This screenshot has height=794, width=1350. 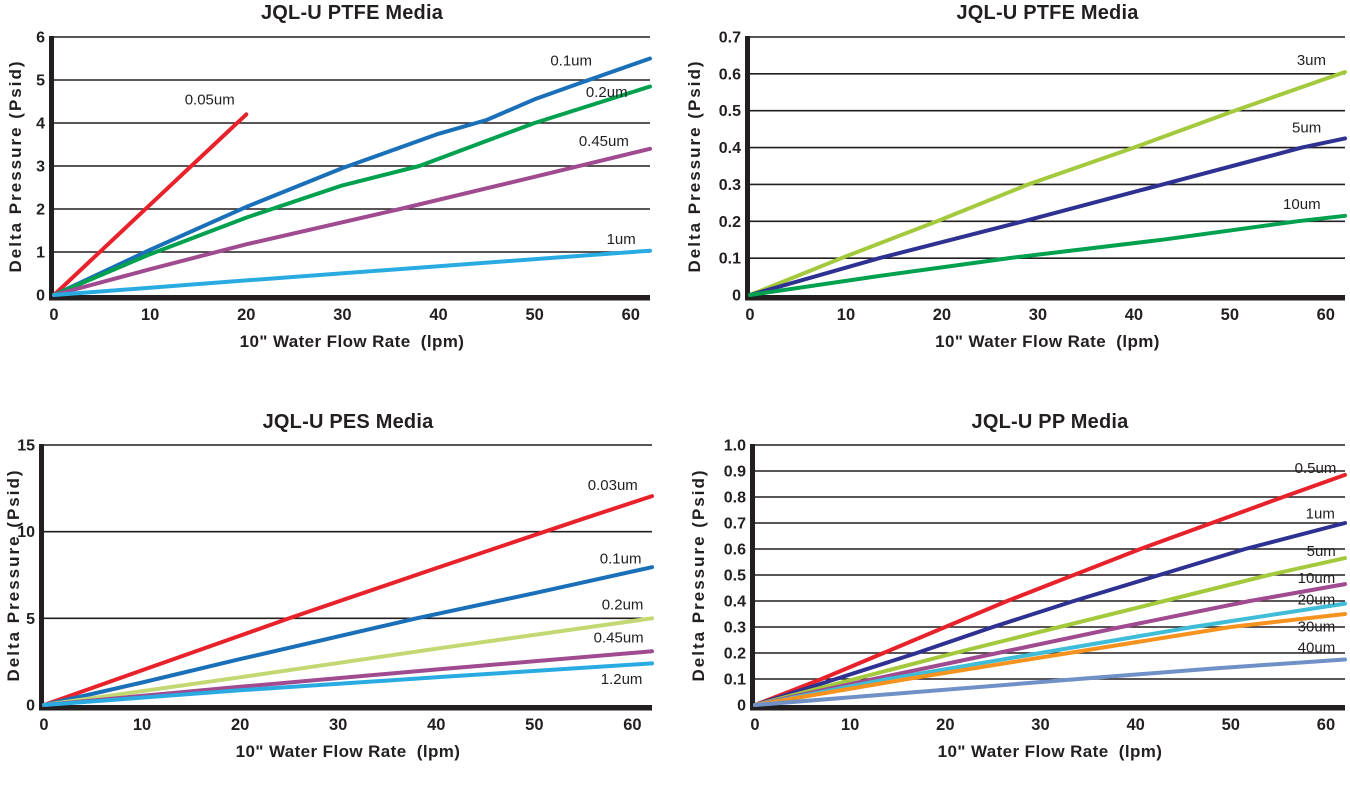 I want to click on series-line-0.03um, so click(x=348, y=600).